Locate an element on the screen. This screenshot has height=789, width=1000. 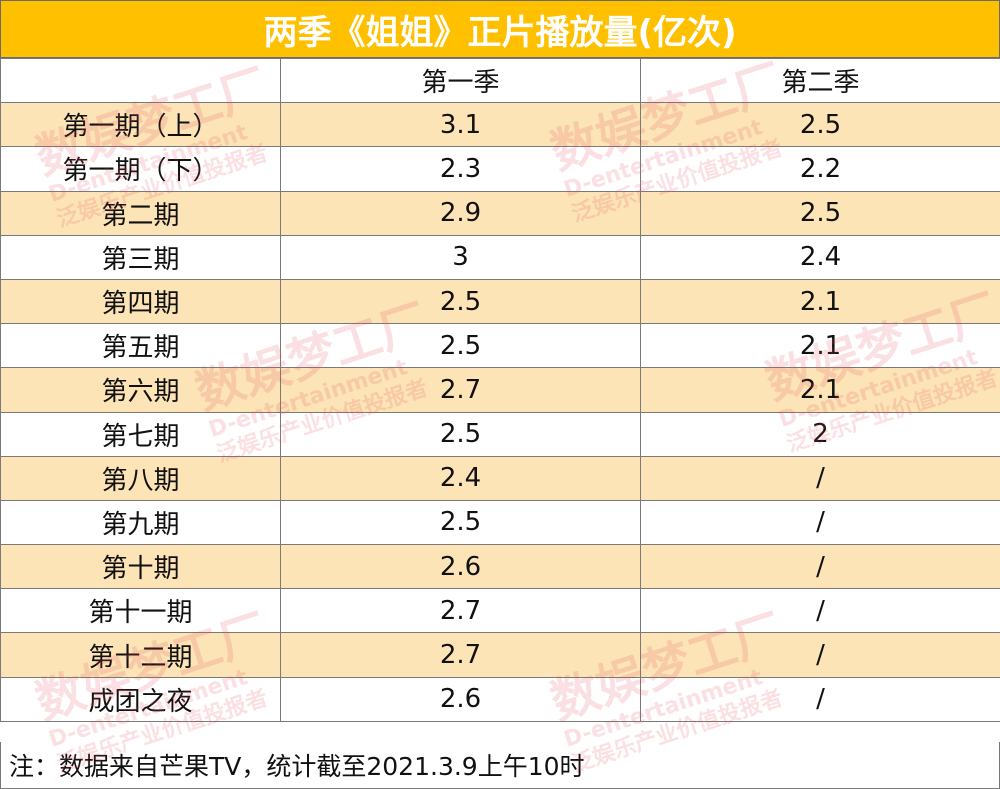
table-row: 第一期（上） 3.1 2.5 is located at coordinates (500, 125).